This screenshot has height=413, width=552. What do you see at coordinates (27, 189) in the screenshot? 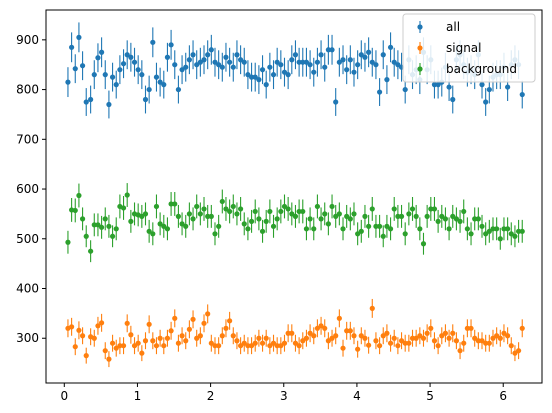
I see `y-tick-label: 600` at bounding box center [27, 189].